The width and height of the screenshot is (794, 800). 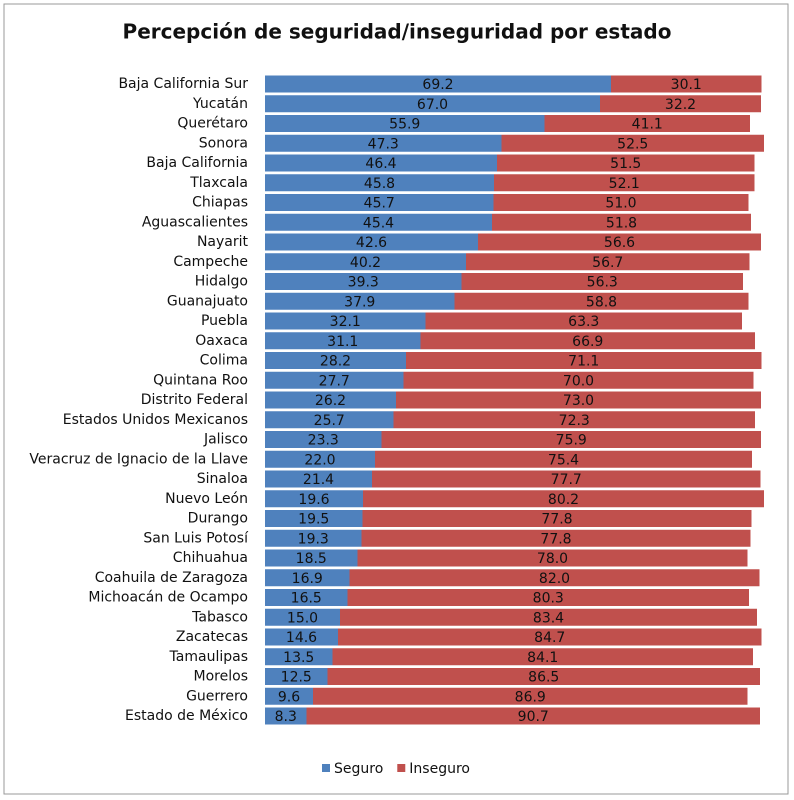 I want to click on value-label: 67.0, so click(x=432, y=105).